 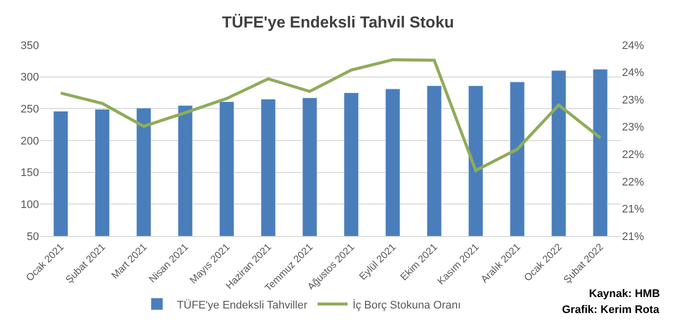 I want to click on y-tick-label: 250, so click(x=29, y=110).